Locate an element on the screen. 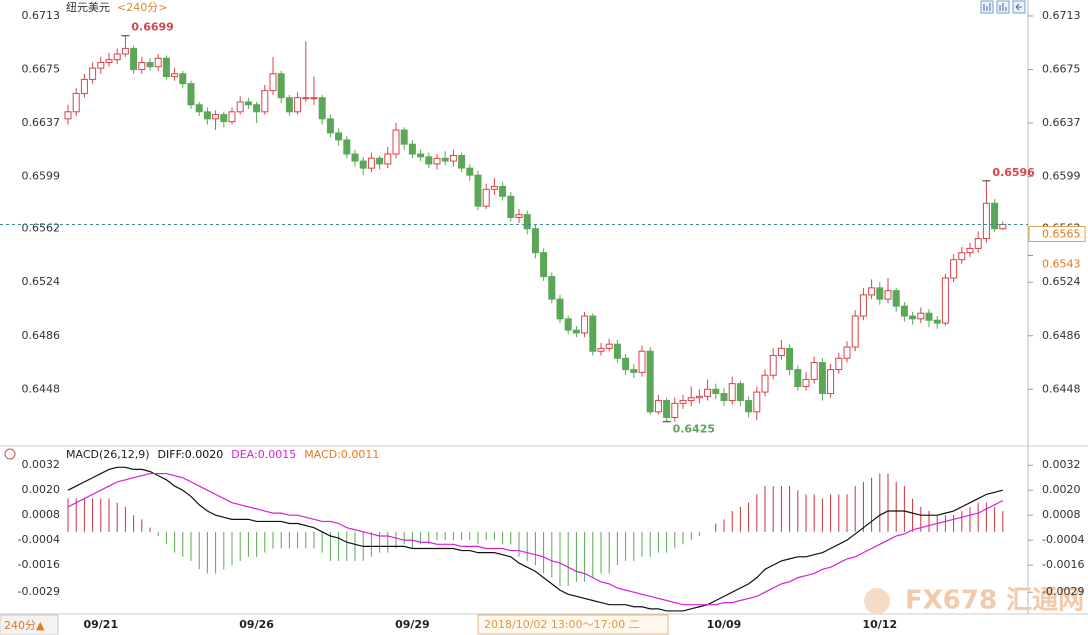  chart-subtitle: <240分> is located at coordinates (142, 7).